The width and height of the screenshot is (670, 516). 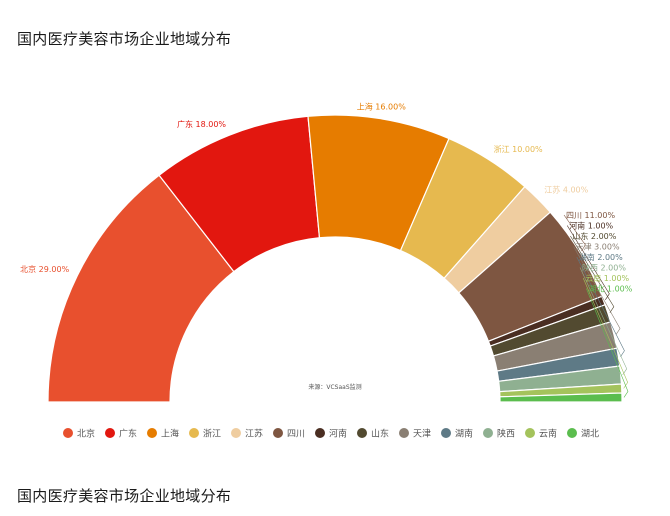 I want to click on legend-label-广东: 广东, so click(x=128, y=434).